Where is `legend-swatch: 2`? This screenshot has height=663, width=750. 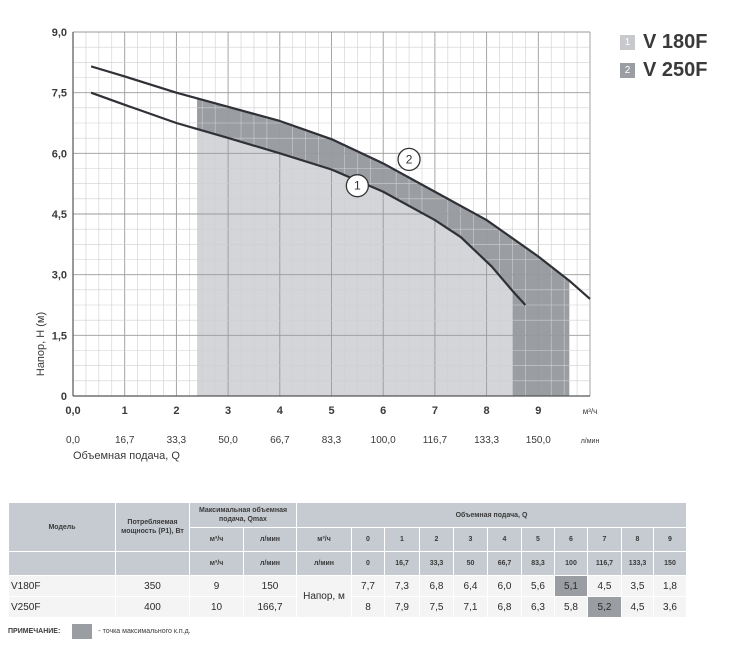
legend-swatch: 2 is located at coordinates (627, 70).